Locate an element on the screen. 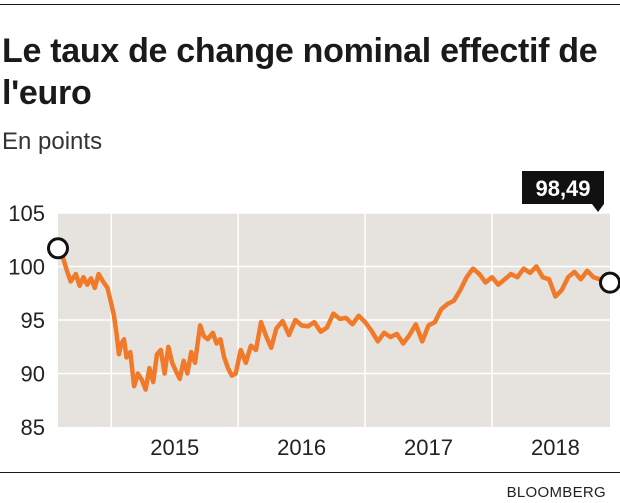  y-tick-label-85: 85 is located at coordinates (33, 427).